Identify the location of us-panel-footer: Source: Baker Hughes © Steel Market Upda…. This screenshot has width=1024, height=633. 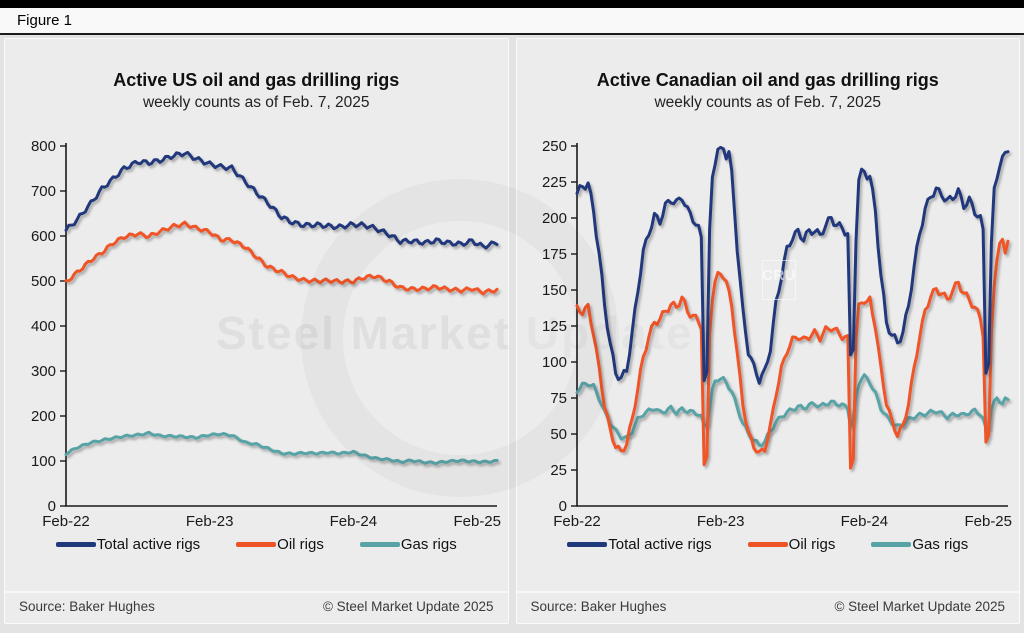
(256, 607).